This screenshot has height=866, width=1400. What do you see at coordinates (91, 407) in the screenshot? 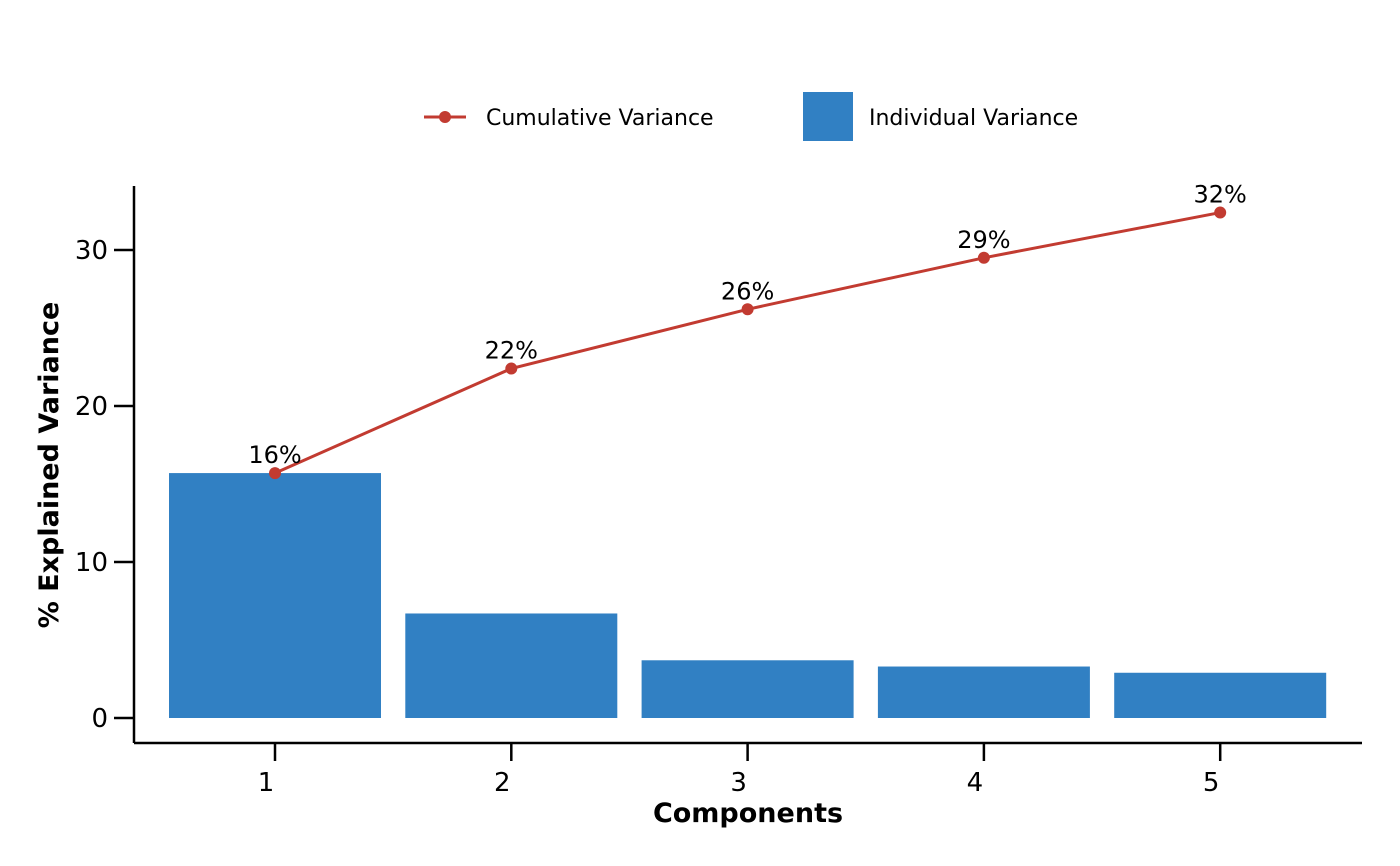
I see `y-tick-label-20: 20` at bounding box center [91, 407].